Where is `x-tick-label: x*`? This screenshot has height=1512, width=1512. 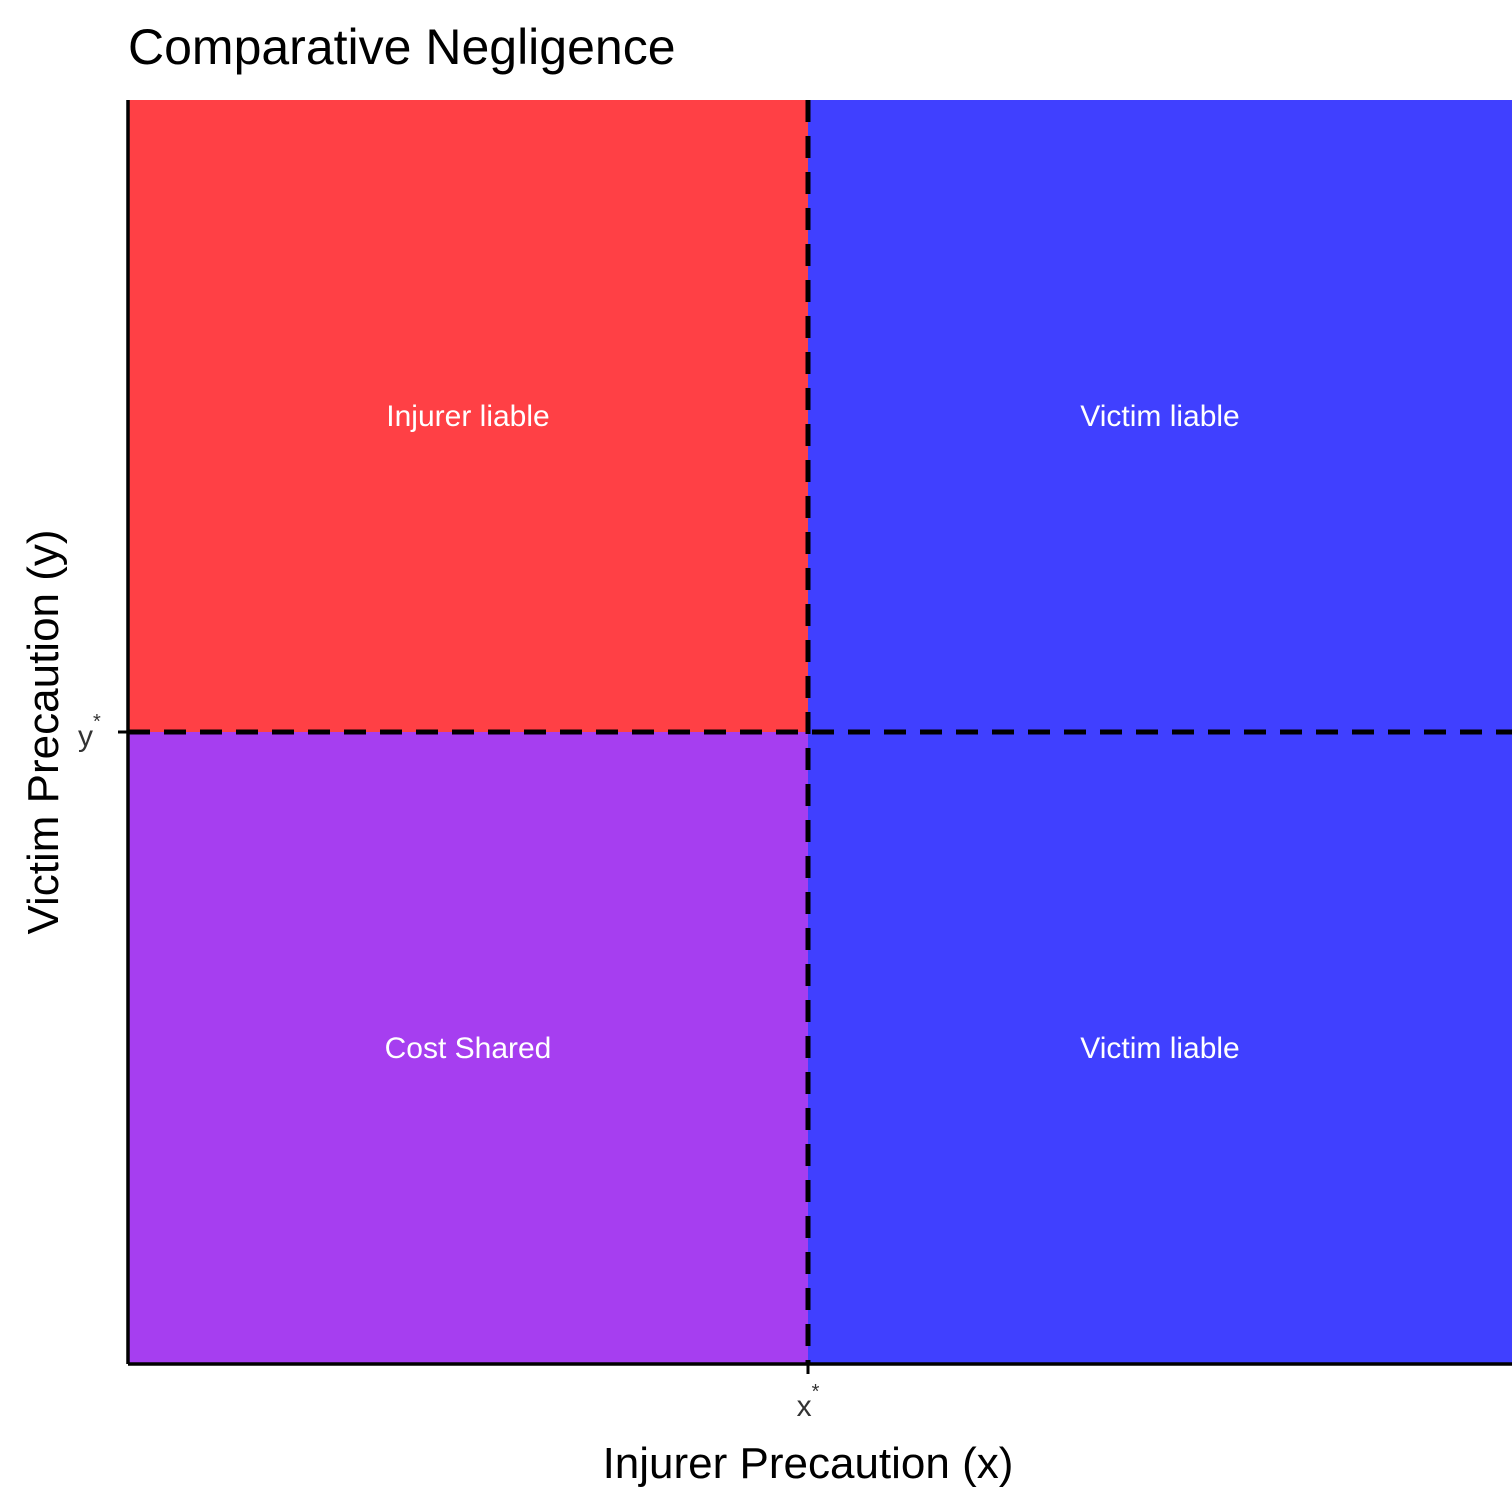 x-tick-label: x* is located at coordinates (808, 1402).